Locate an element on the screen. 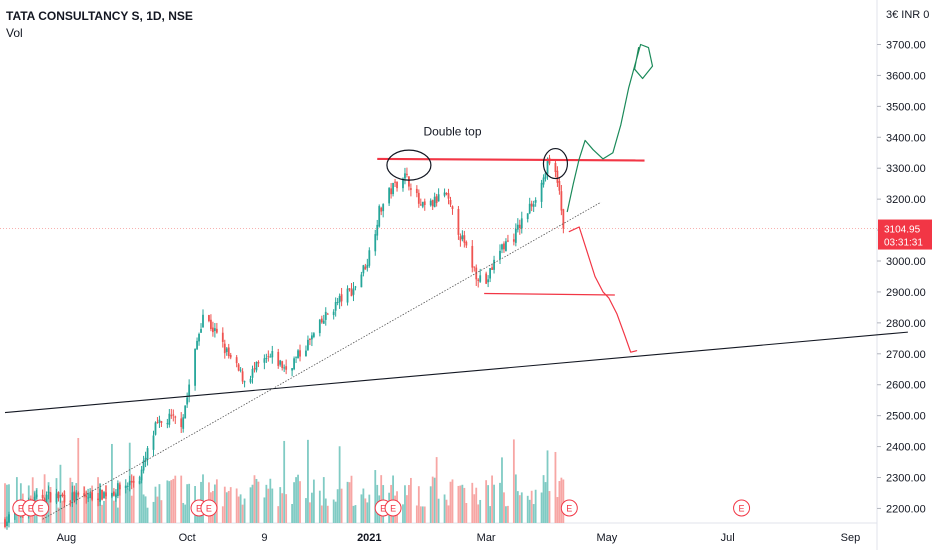 The width and height of the screenshot is (932, 550). price-tick-label: 2600.00 is located at coordinates (906, 386).